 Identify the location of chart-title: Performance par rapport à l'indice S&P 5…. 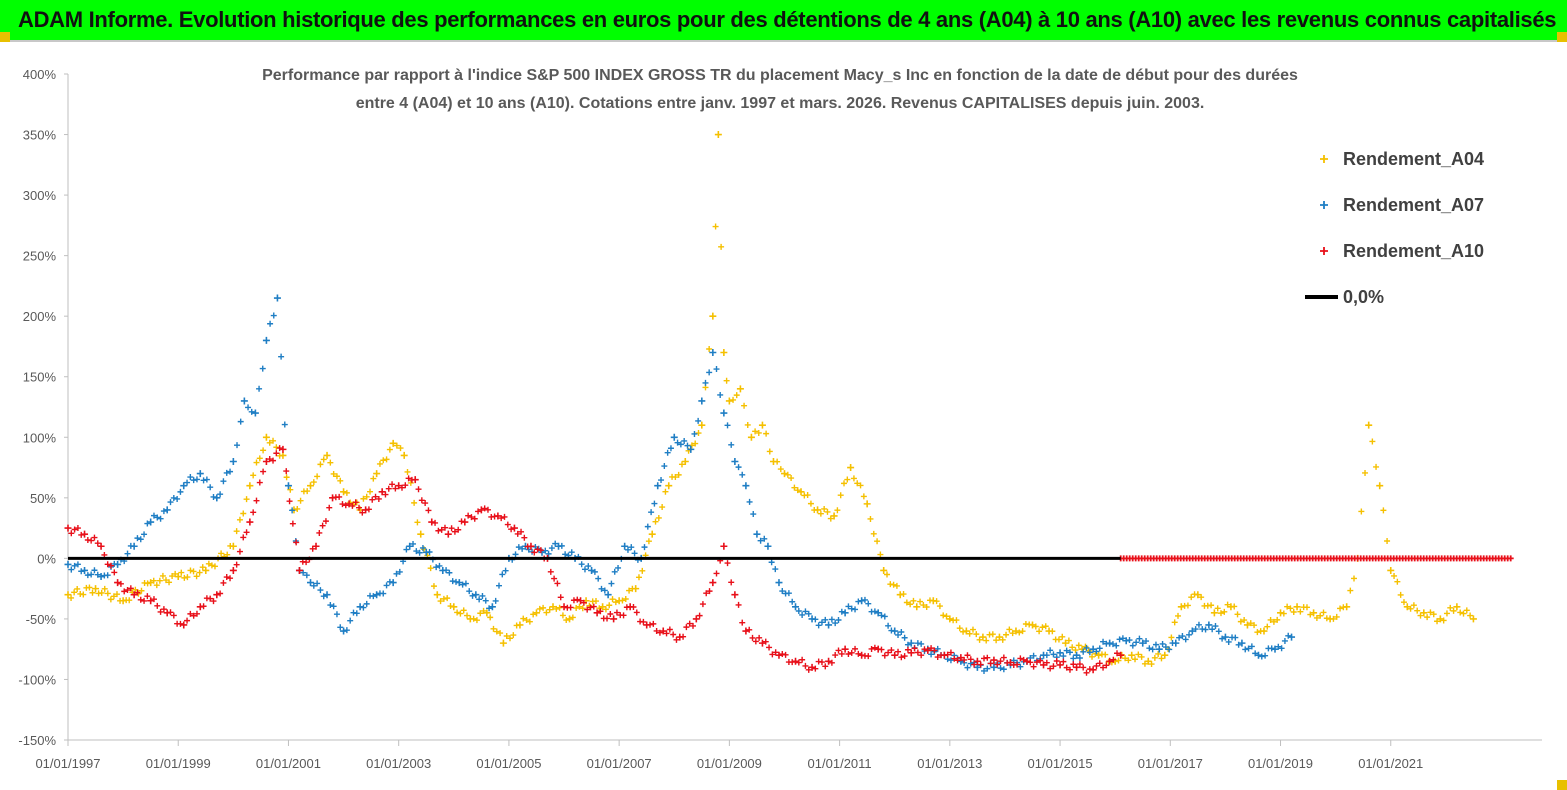
(780, 89).